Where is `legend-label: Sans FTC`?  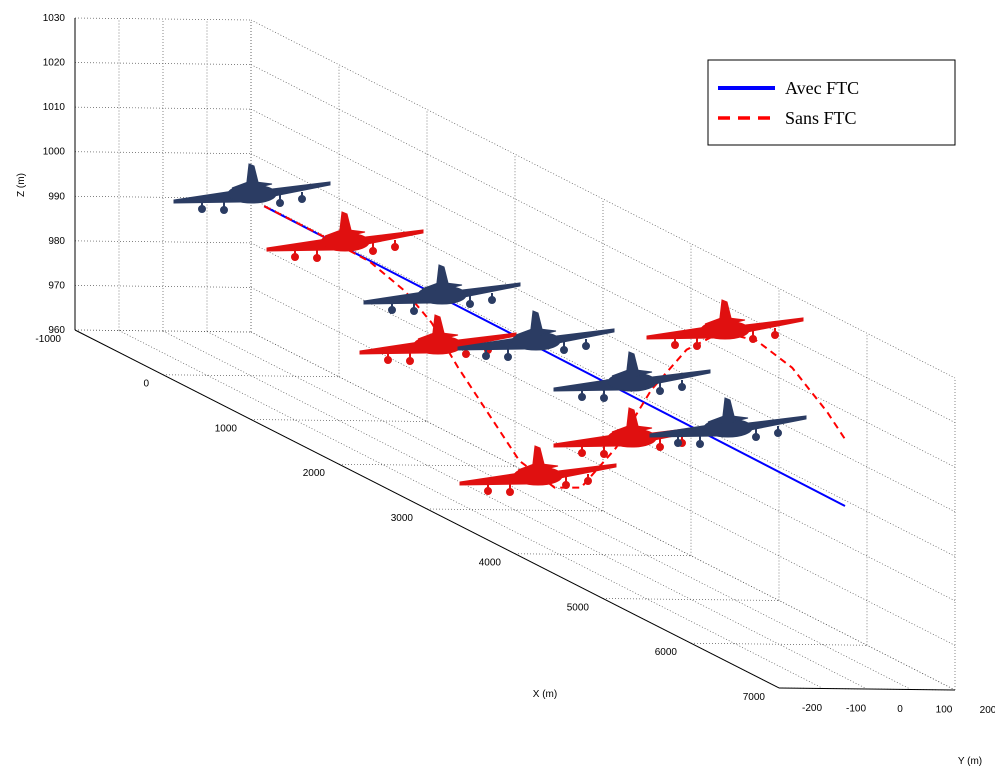
legend-label: Sans FTC is located at coordinates (821, 118).